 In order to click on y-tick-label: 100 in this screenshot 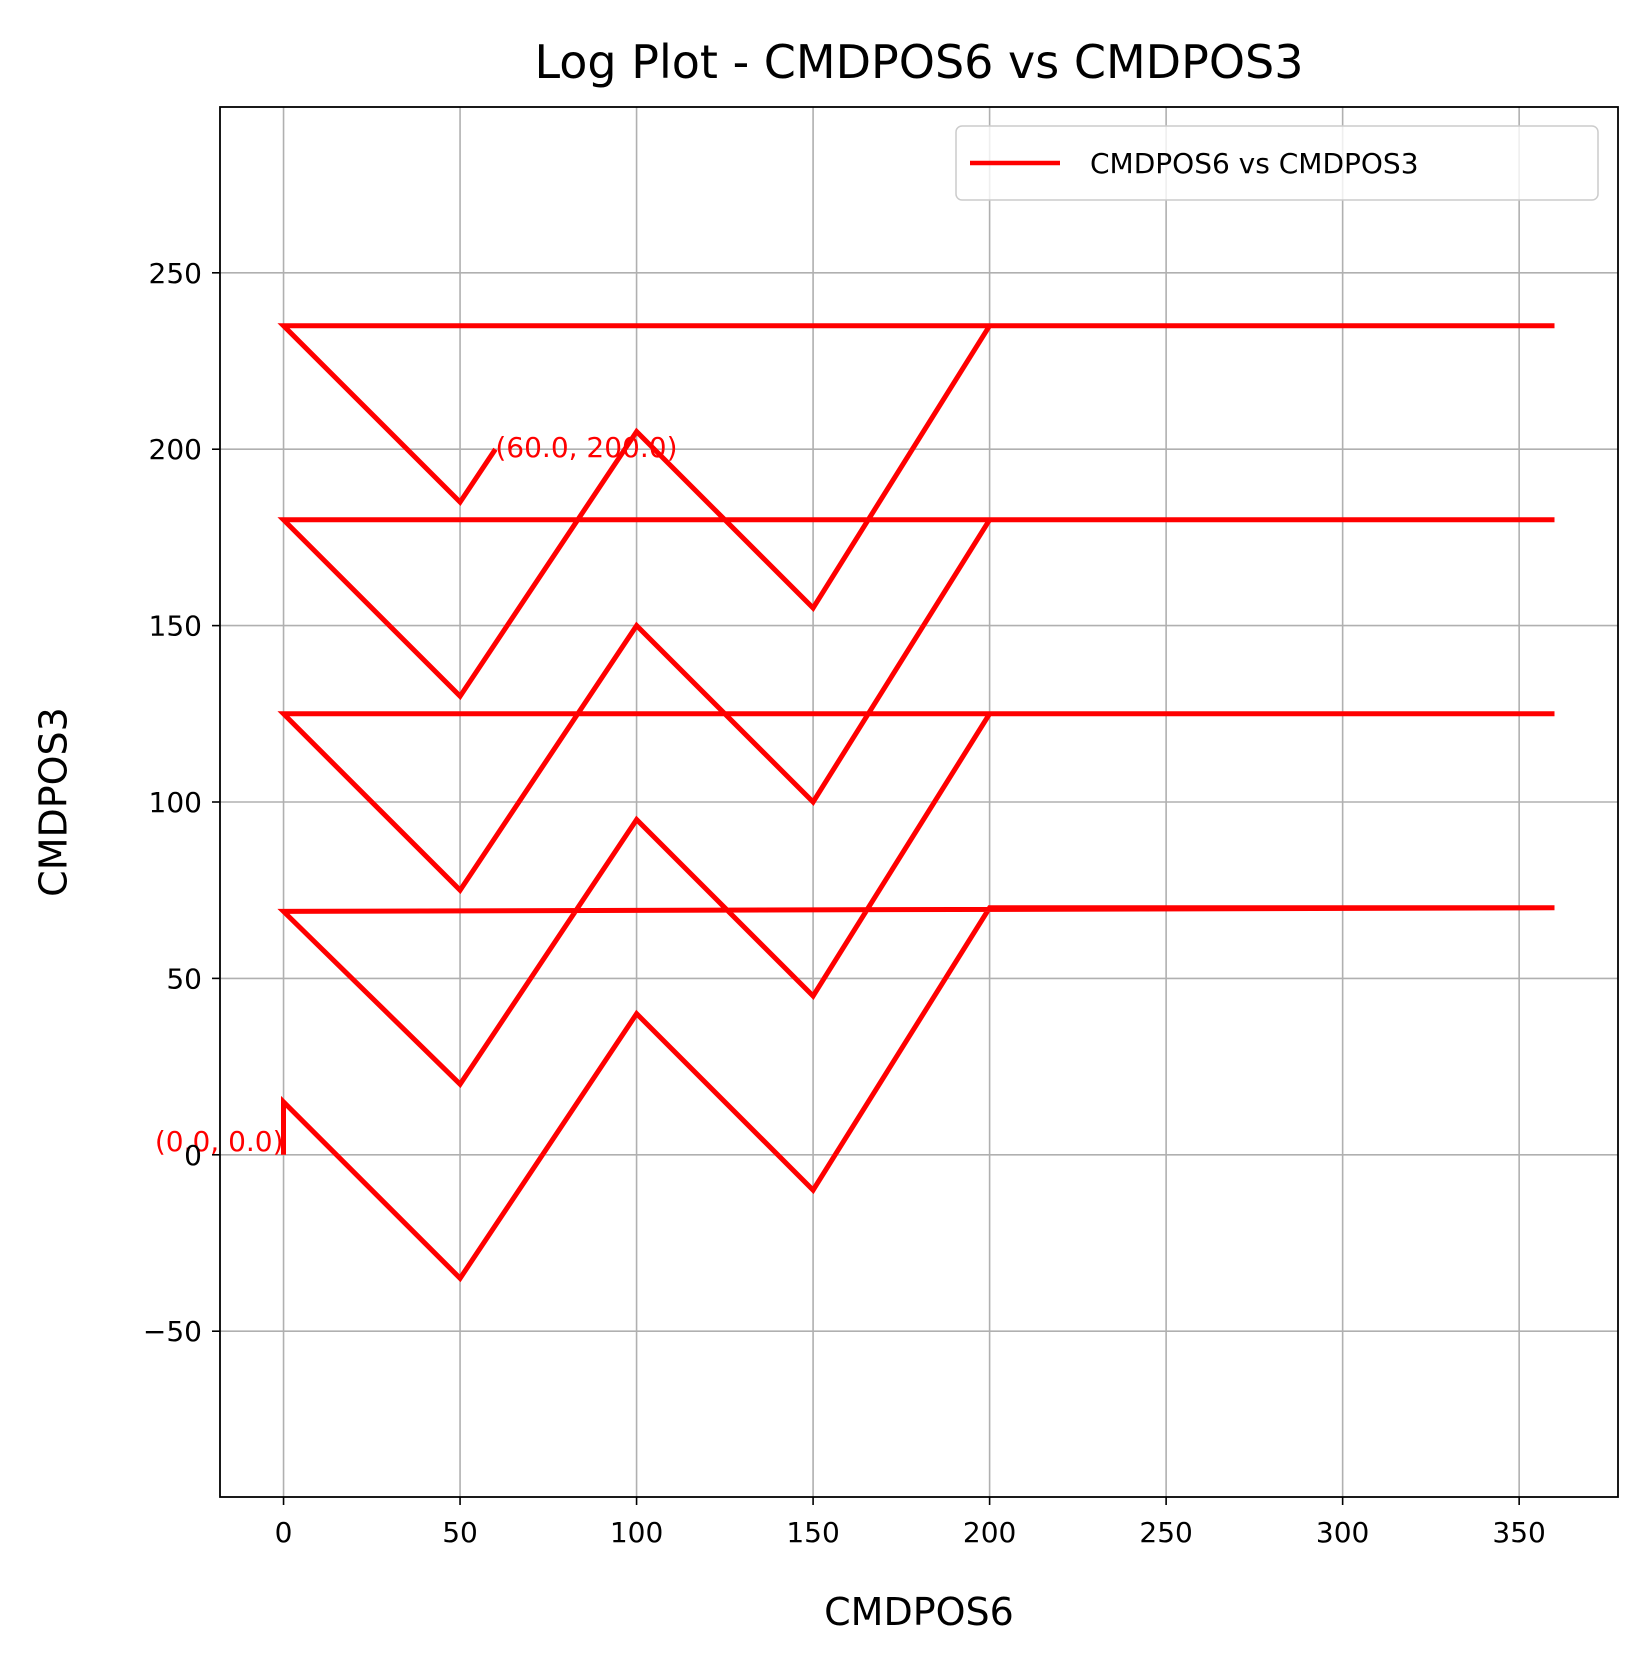, I will do `click(175, 802)`.